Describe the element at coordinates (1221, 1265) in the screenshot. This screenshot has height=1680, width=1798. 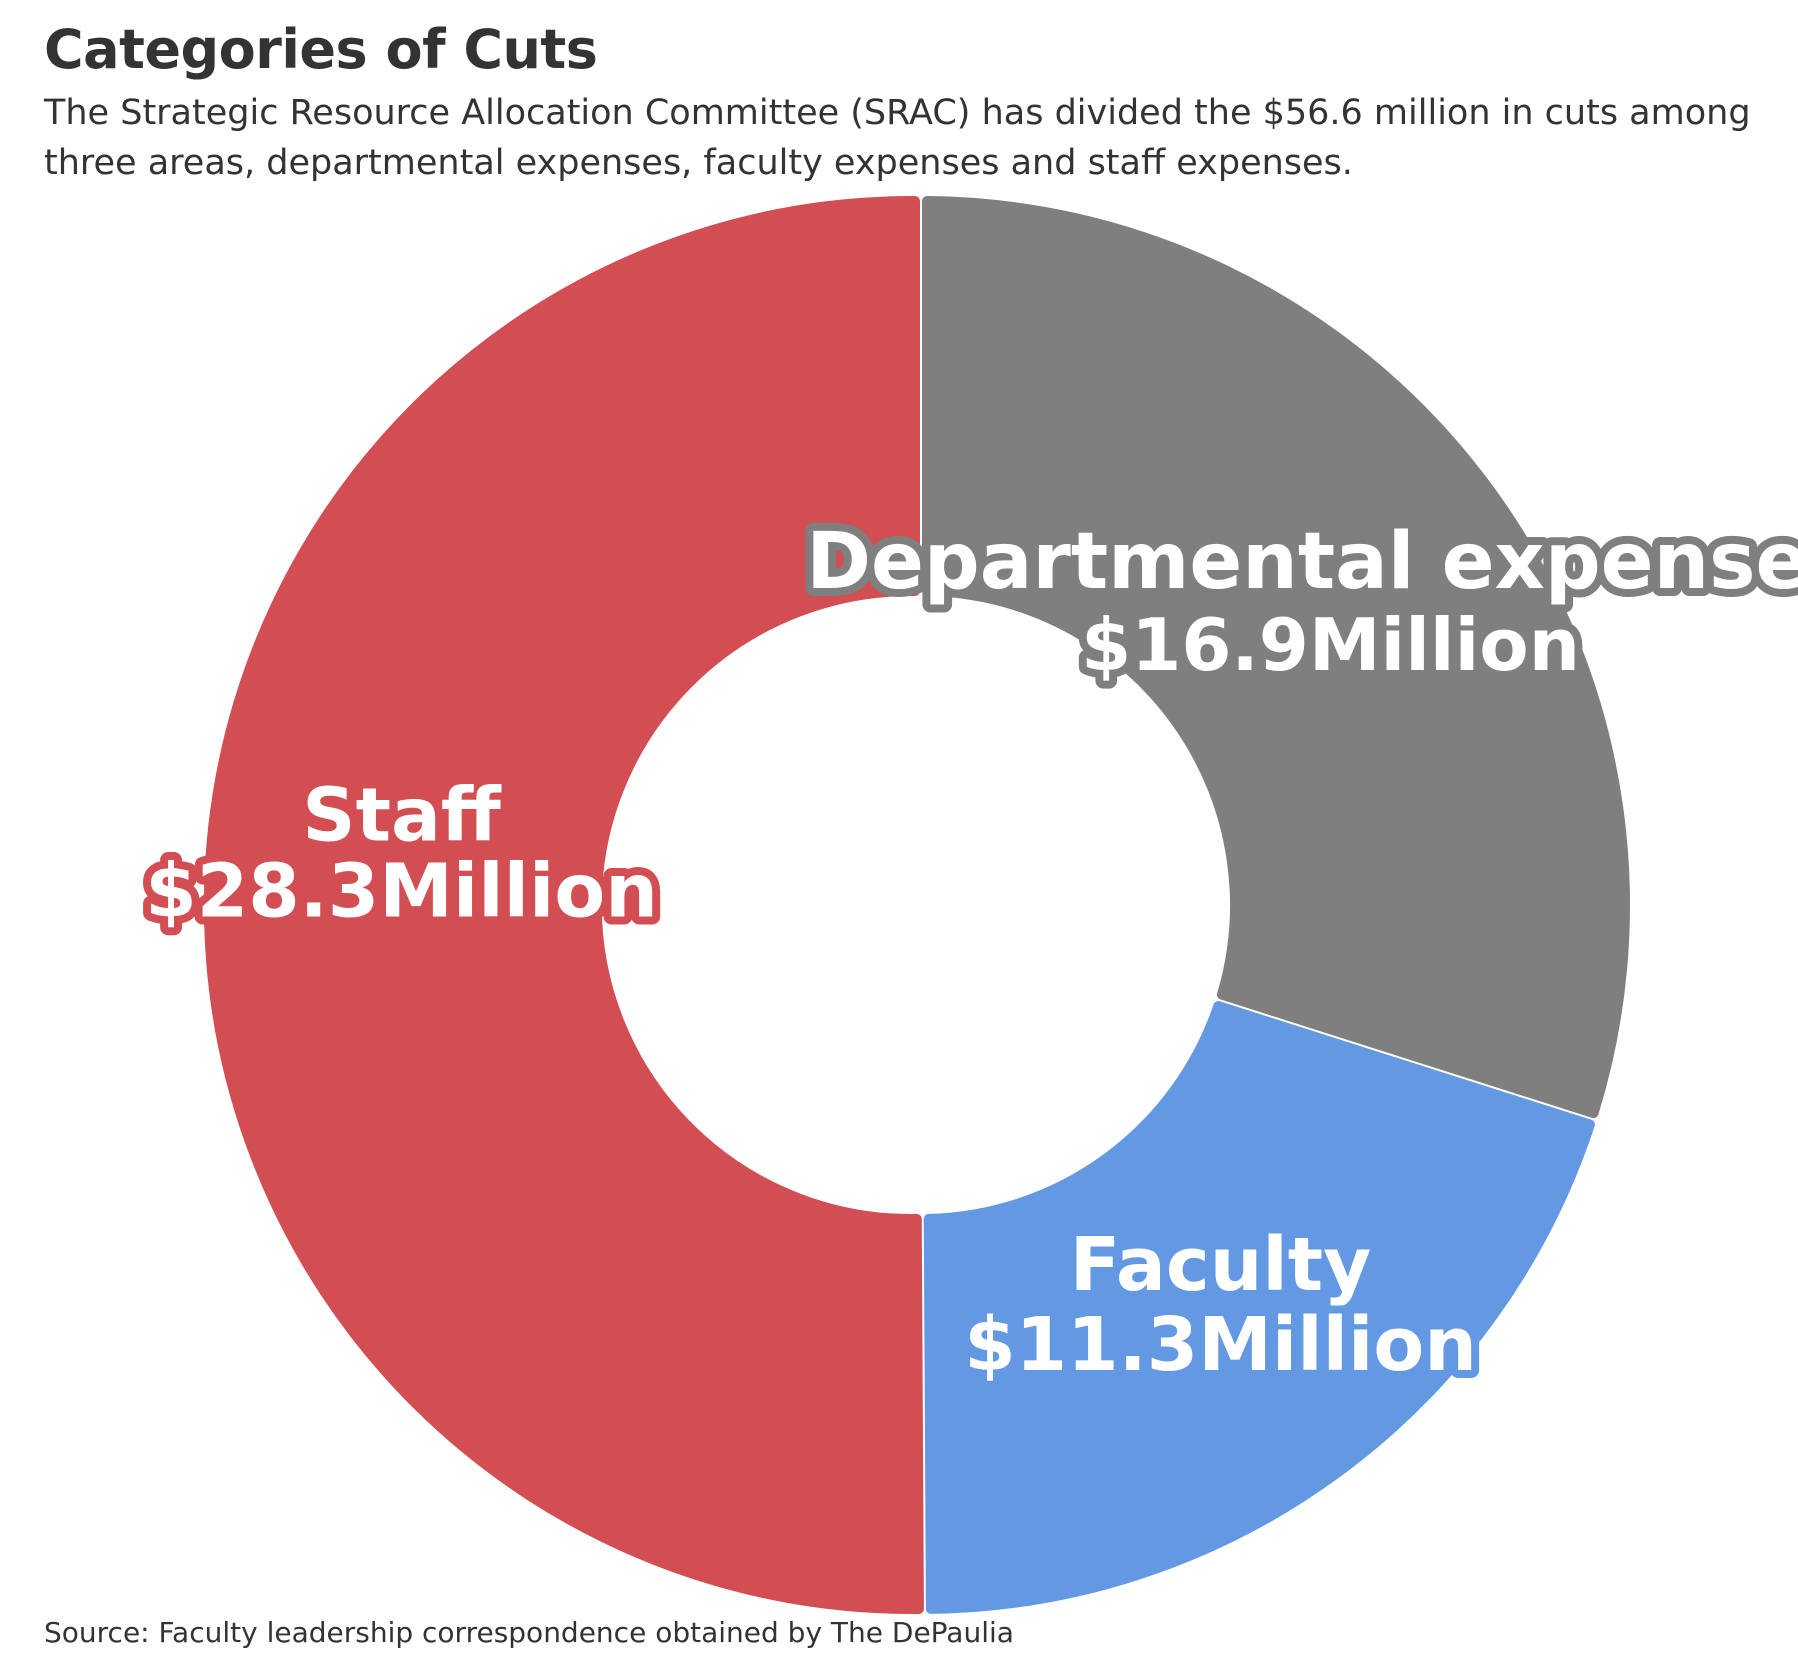
I see `slice-label-name: Faculty` at that location.